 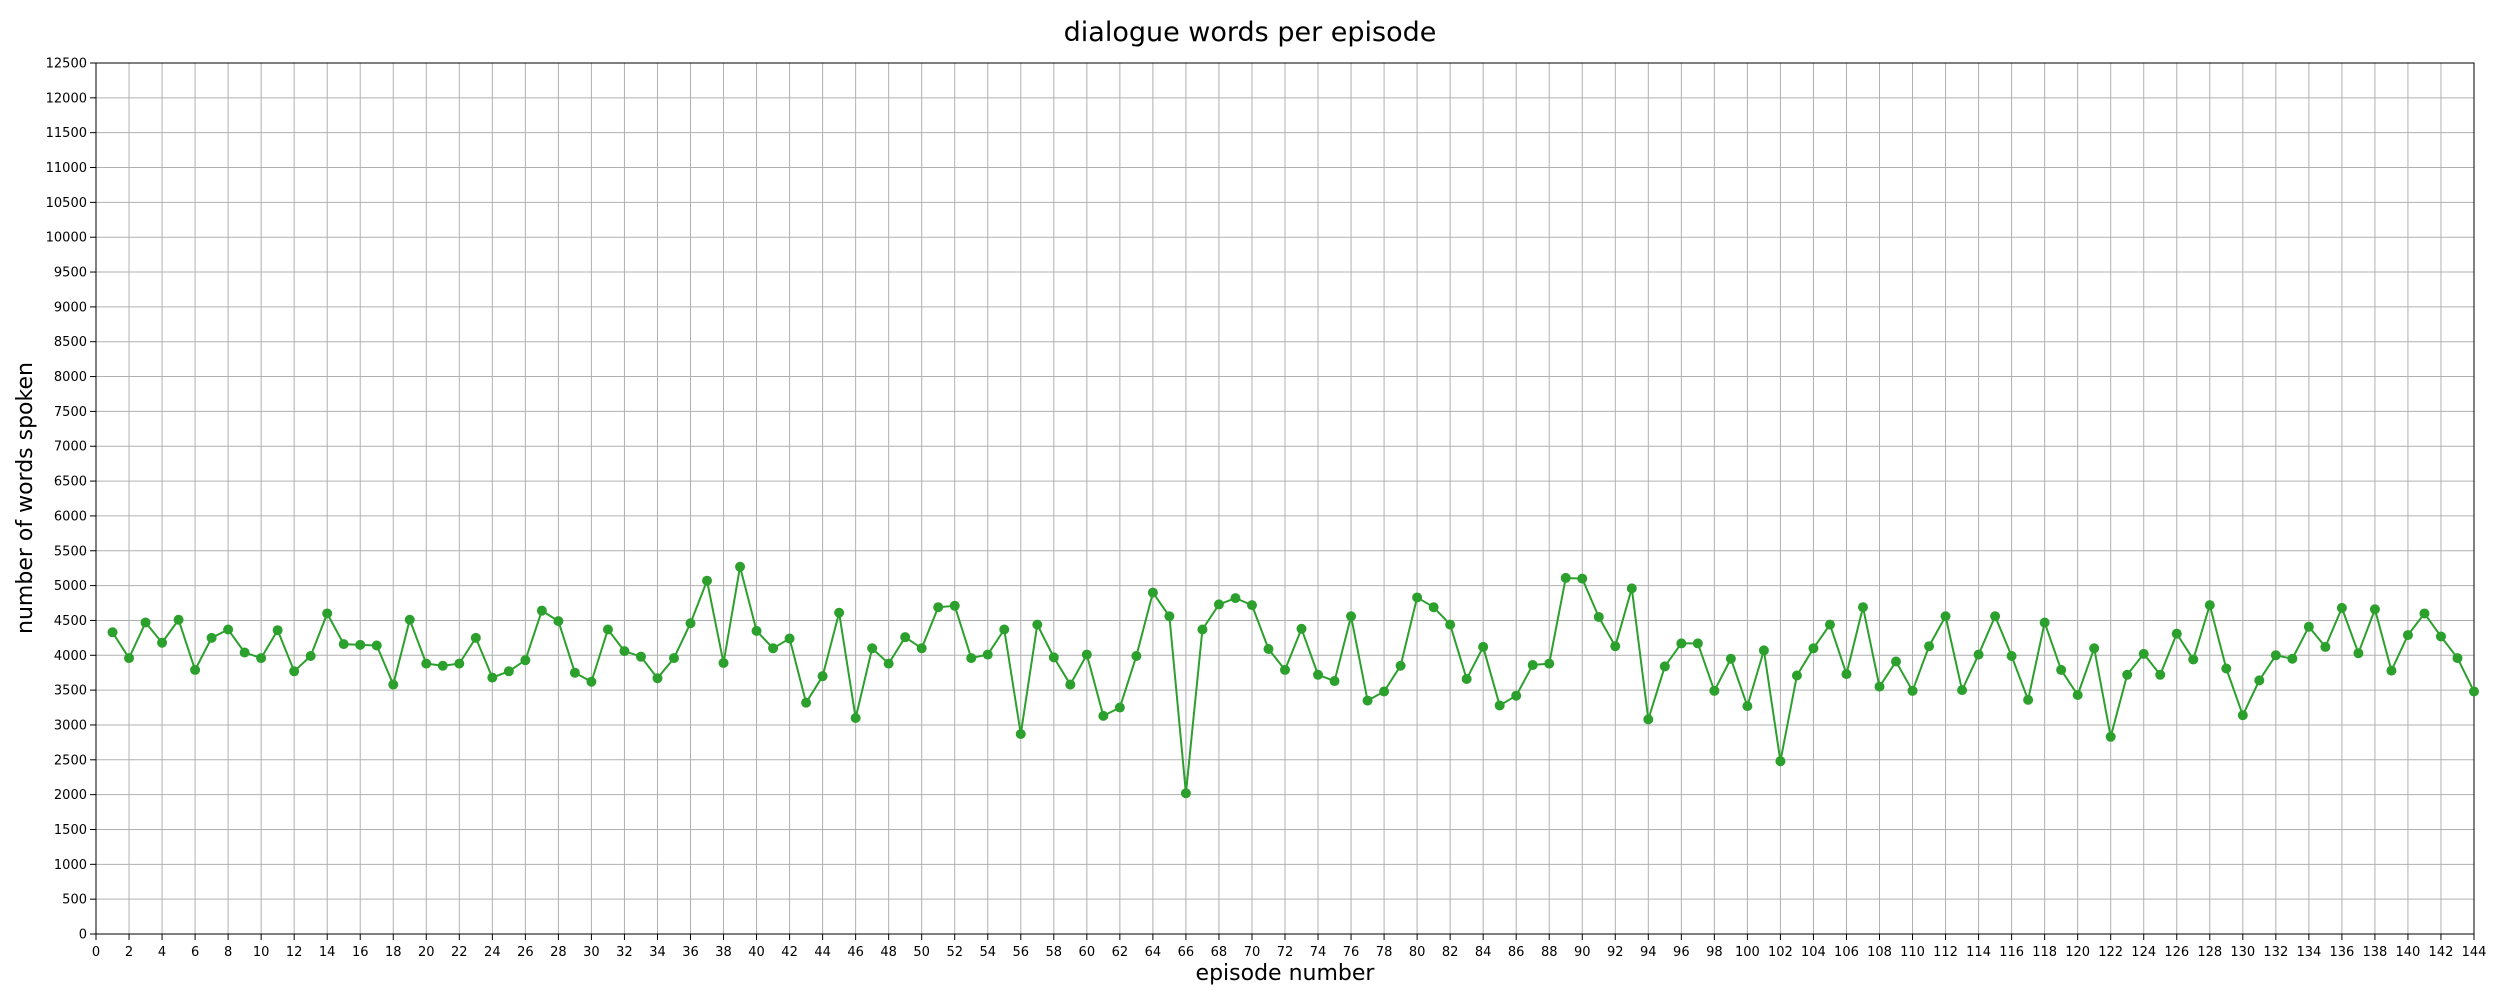 What do you see at coordinates (1250, 32) in the screenshot?
I see `chart-title: dialogue words per episode` at bounding box center [1250, 32].